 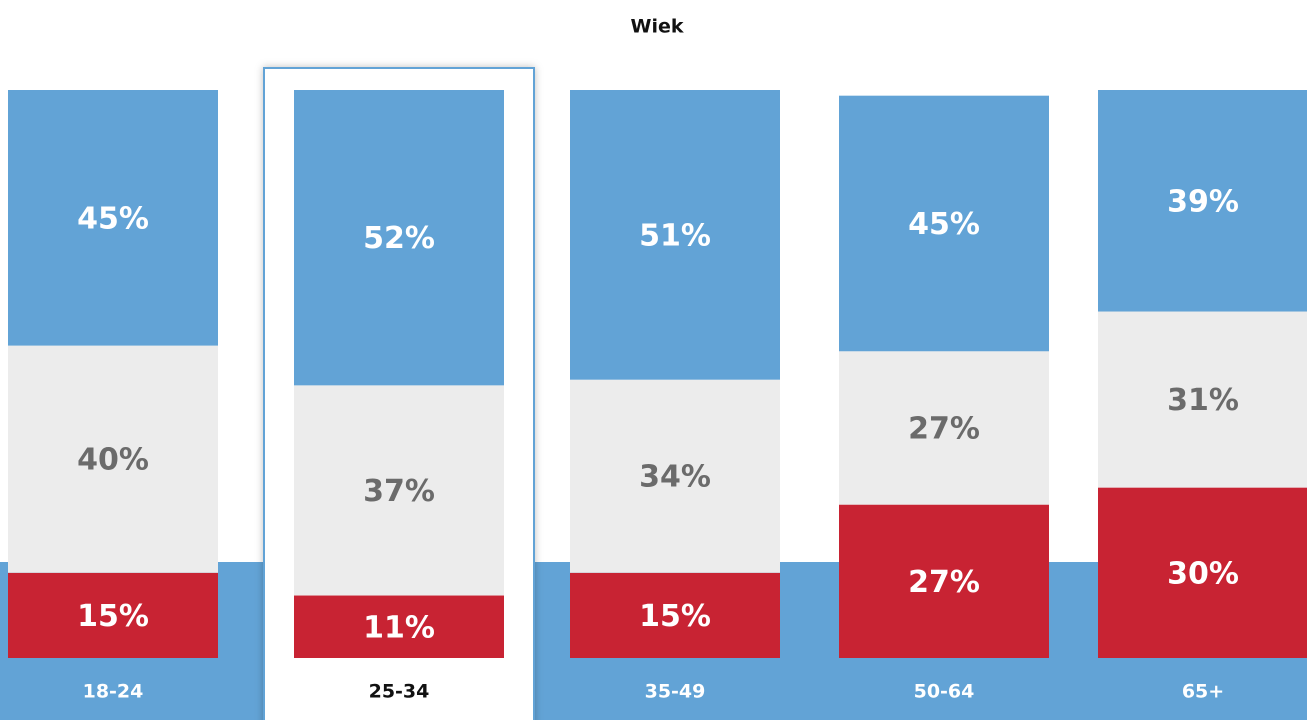 What do you see at coordinates (399, 692) in the screenshot?
I see `x-tick-label: 25-34` at bounding box center [399, 692].